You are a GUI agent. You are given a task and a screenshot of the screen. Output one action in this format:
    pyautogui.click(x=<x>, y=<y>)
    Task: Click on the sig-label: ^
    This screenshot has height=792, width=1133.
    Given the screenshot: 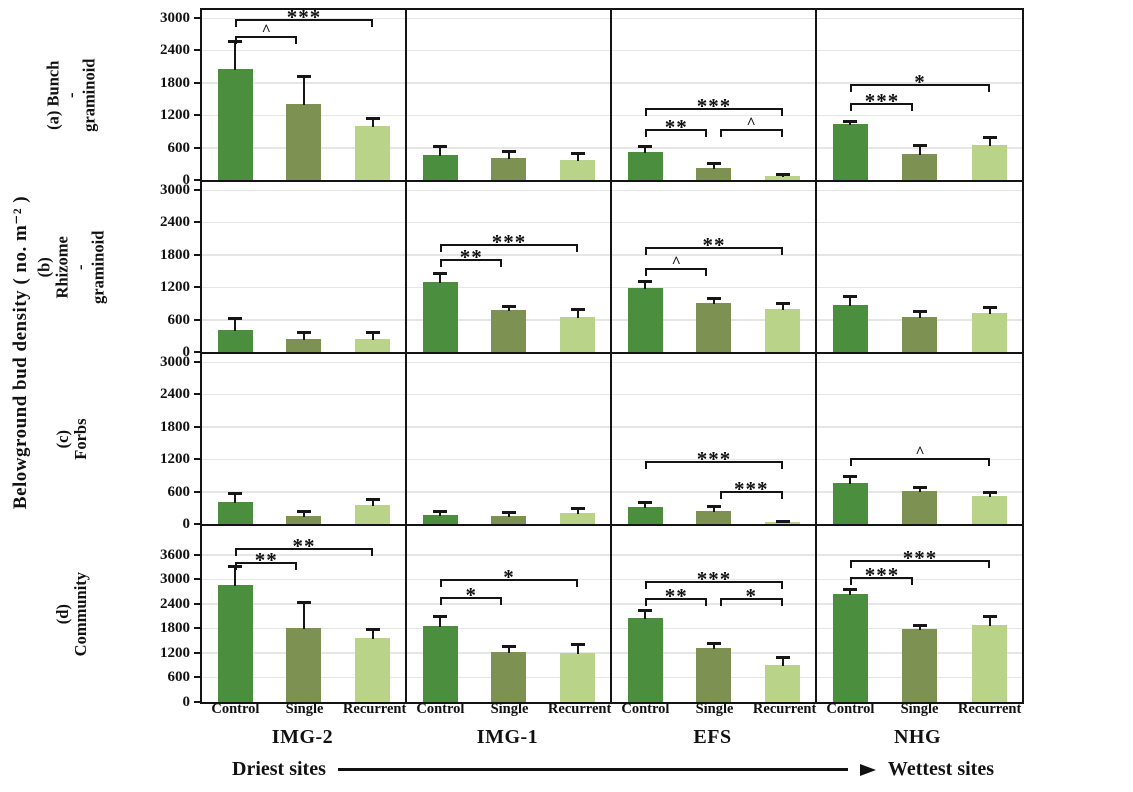 What is the action you would take?
    pyautogui.click(x=920, y=452)
    